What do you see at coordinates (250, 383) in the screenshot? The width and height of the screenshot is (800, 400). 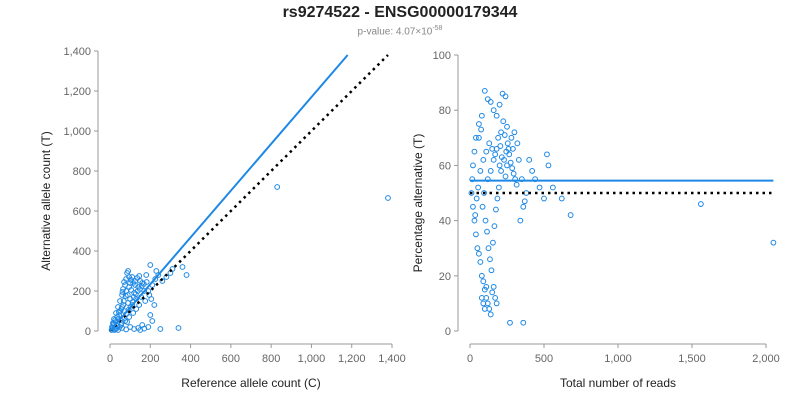 I see `counts-x-axis-label: Reference allele count (C)` at bounding box center [250, 383].